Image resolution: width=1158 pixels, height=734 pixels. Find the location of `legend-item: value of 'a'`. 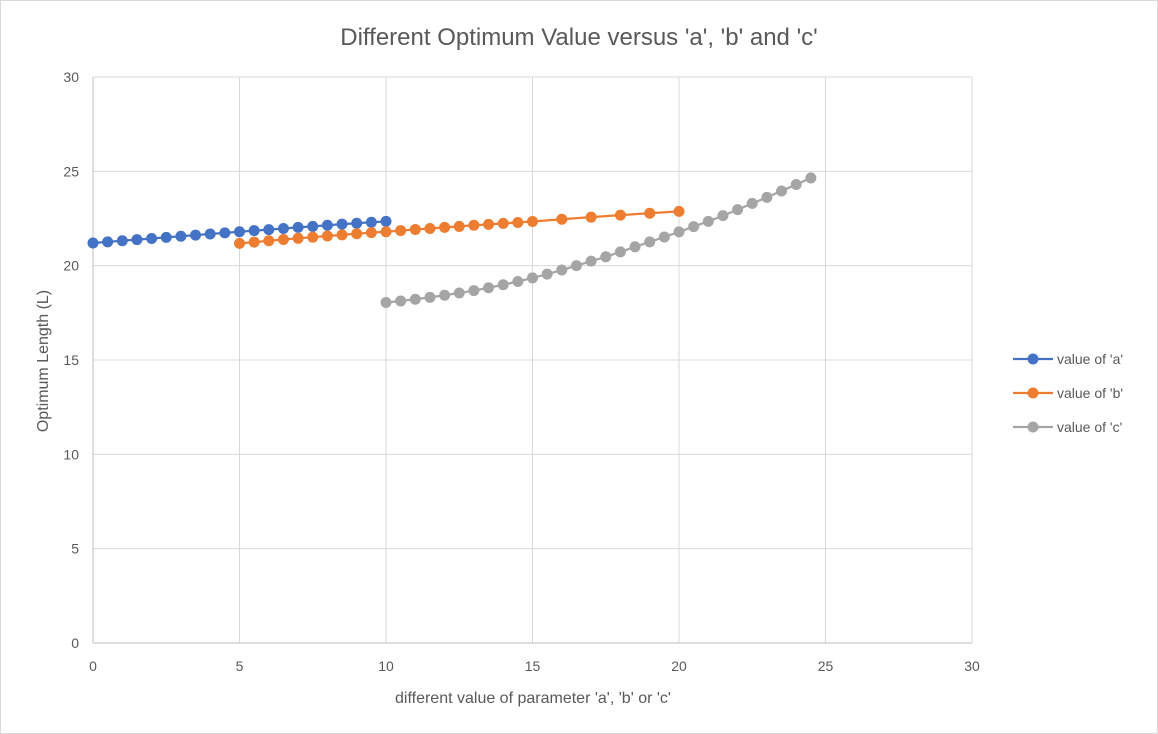

legend-item: value of 'a' is located at coordinates (1068, 359).